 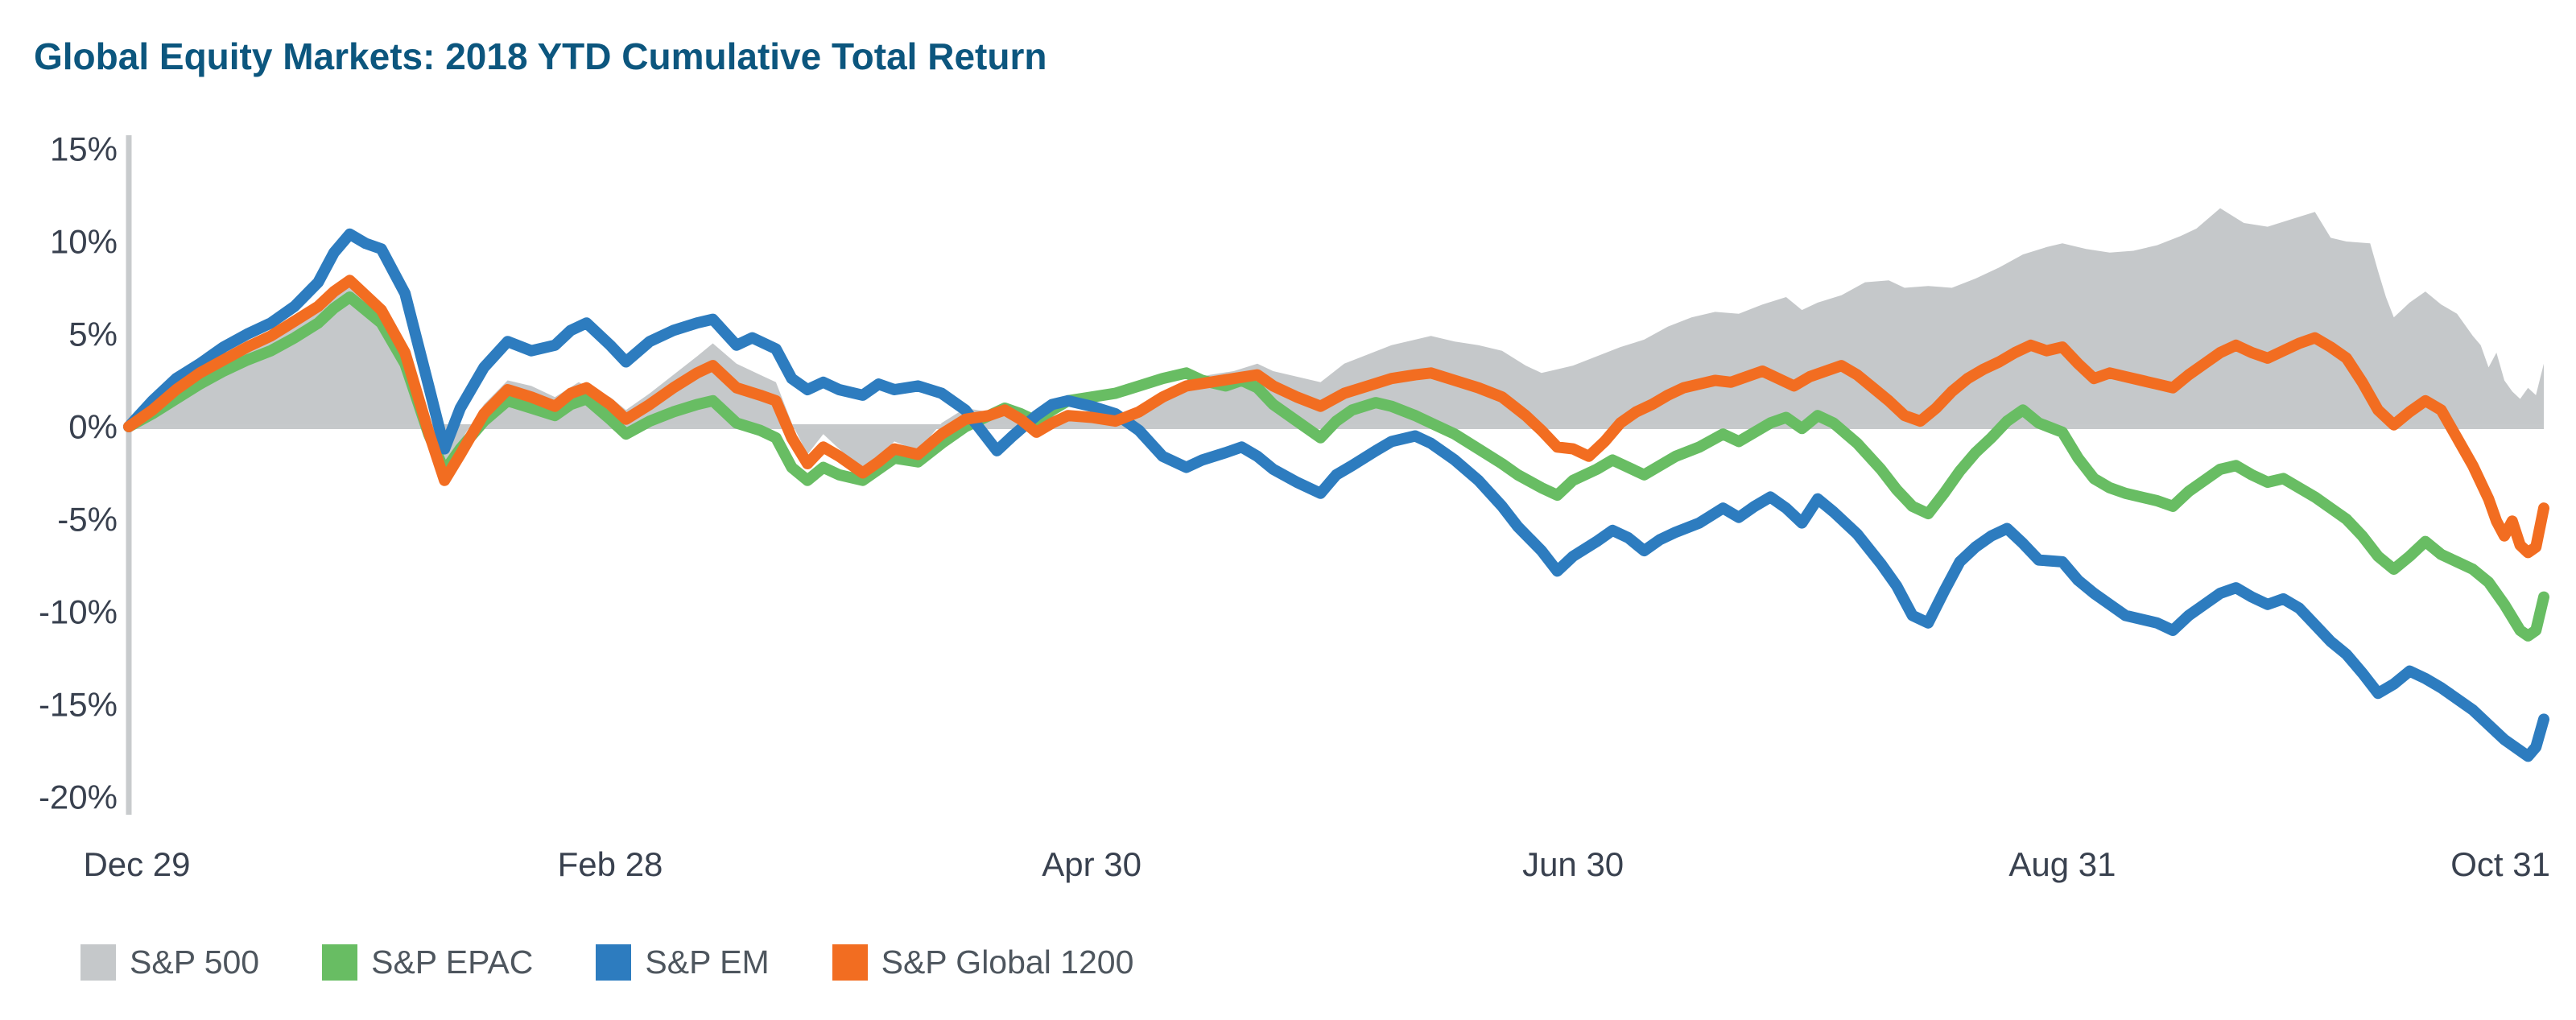 What do you see at coordinates (1007, 962) in the screenshot?
I see `legend-label-s-p-global-1200: S&P Global 1200` at bounding box center [1007, 962].